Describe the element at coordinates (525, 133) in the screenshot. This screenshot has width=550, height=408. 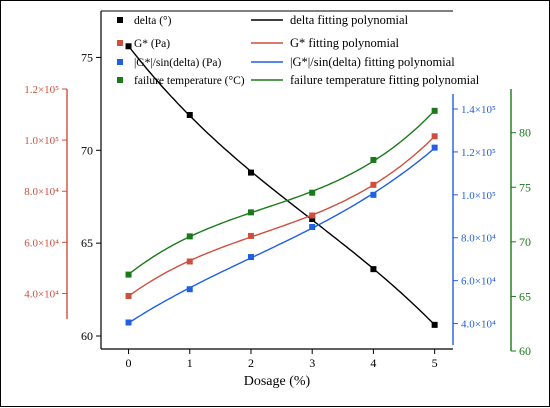
I see `y-tick-label-outer-right: 80` at that location.